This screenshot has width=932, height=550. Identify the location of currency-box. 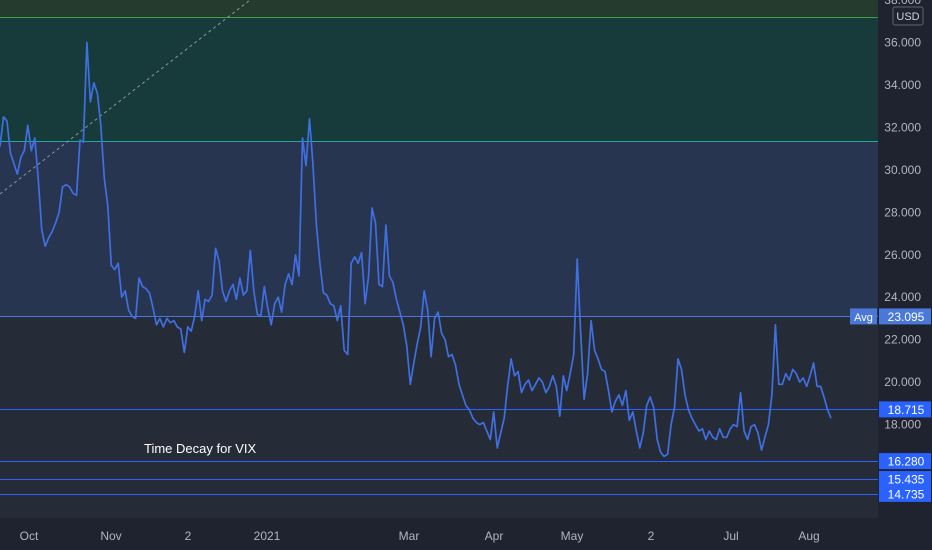
(908, 16).